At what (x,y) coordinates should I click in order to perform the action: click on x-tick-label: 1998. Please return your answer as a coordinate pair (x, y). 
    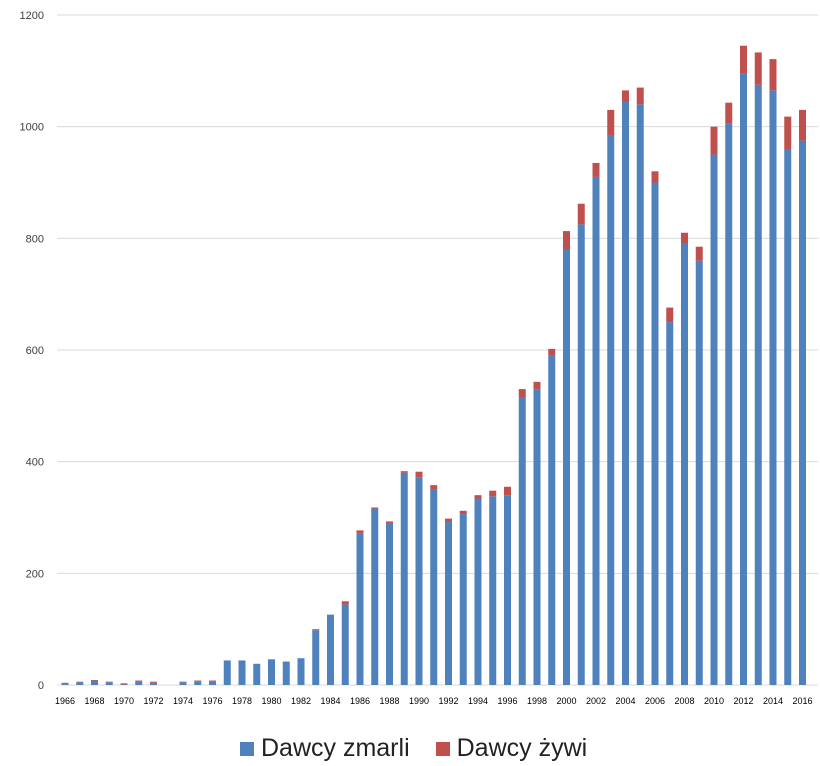
    Looking at the image, I should click on (537, 701).